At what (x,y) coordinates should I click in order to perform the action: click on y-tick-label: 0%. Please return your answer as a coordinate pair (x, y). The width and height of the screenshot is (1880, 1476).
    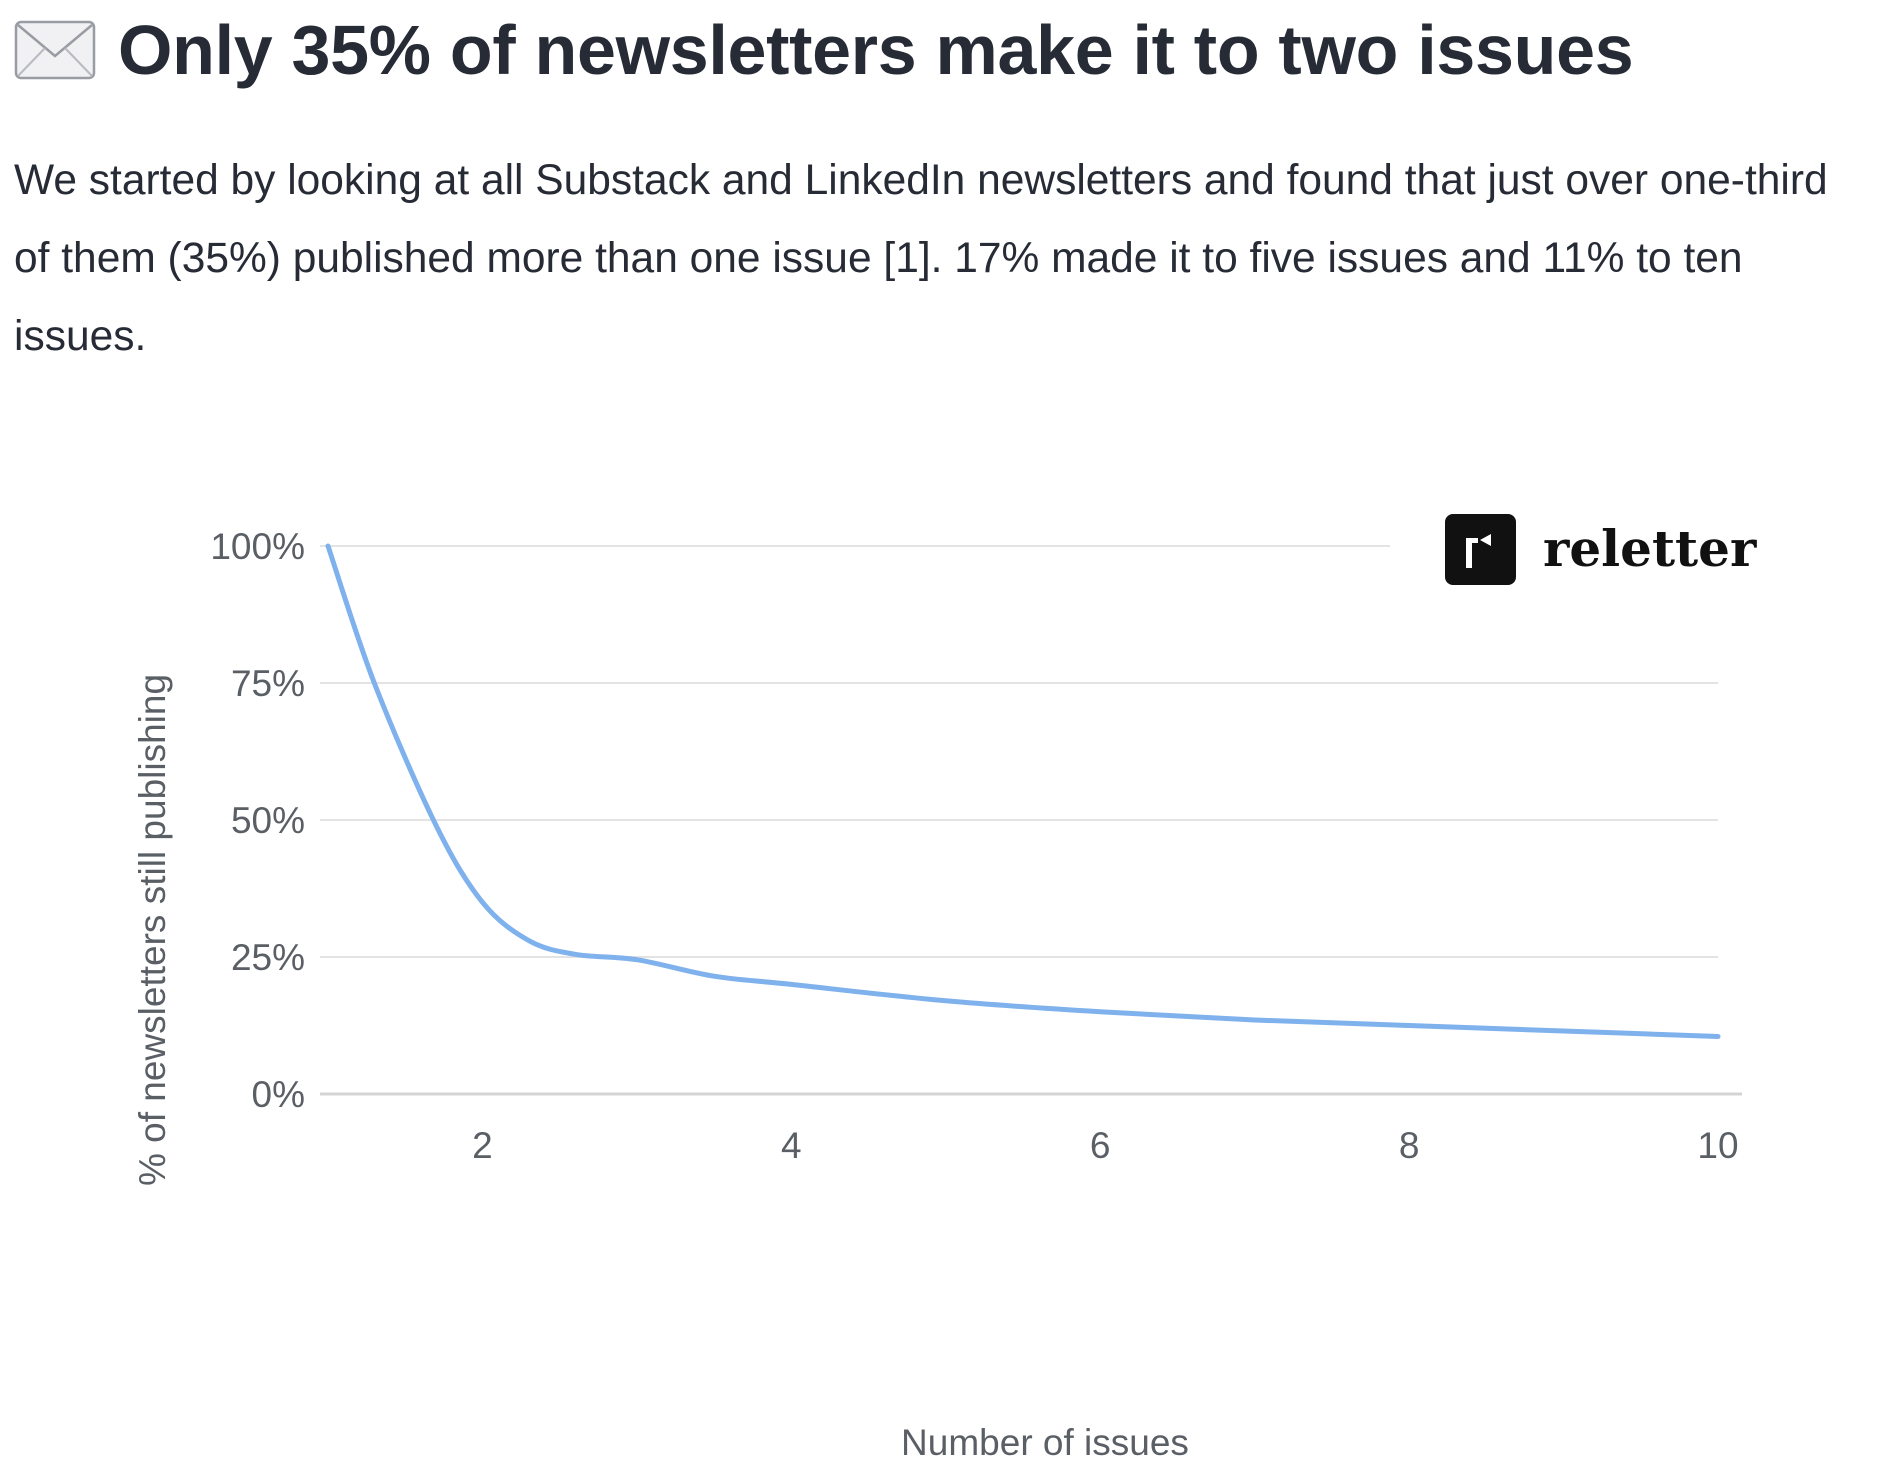
    Looking at the image, I should click on (278, 1094).